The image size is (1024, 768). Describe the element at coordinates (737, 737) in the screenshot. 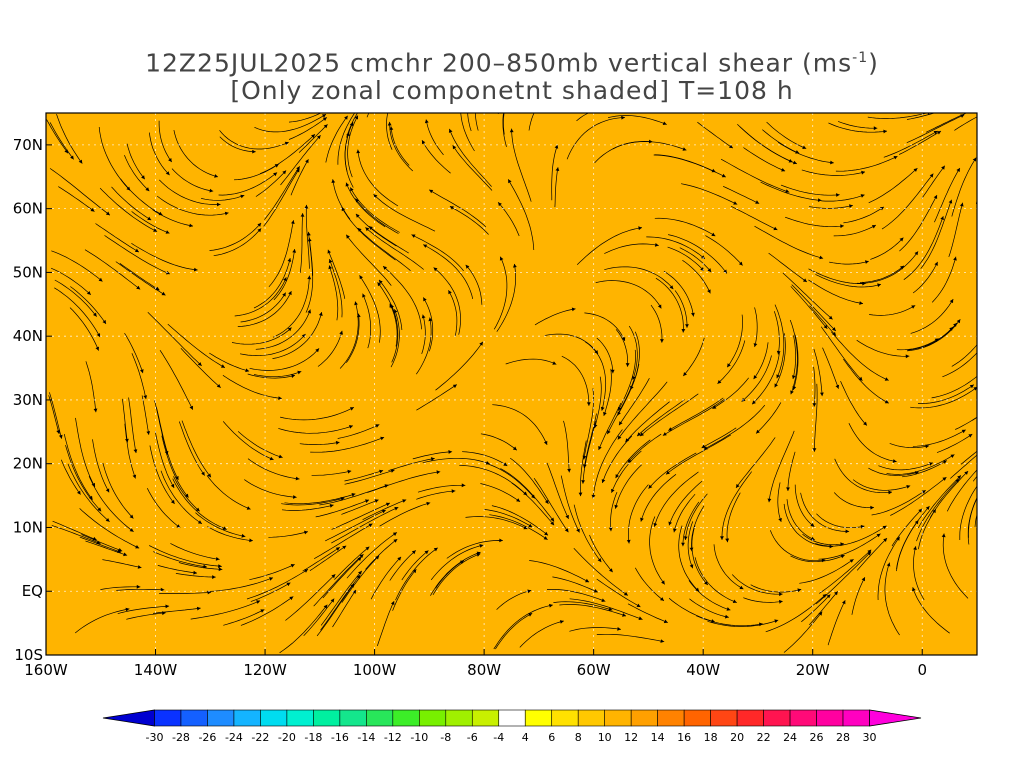

I see `colorbar-label: 20` at that location.